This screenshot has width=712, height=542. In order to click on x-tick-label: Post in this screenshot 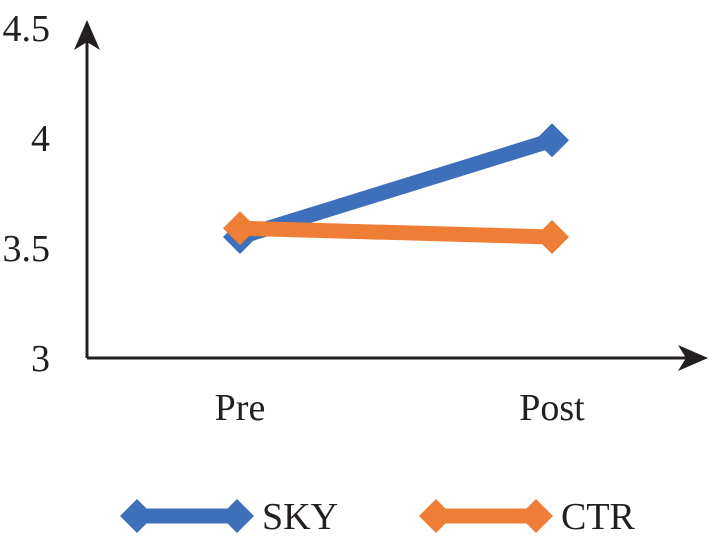, I will do `click(552, 408)`.